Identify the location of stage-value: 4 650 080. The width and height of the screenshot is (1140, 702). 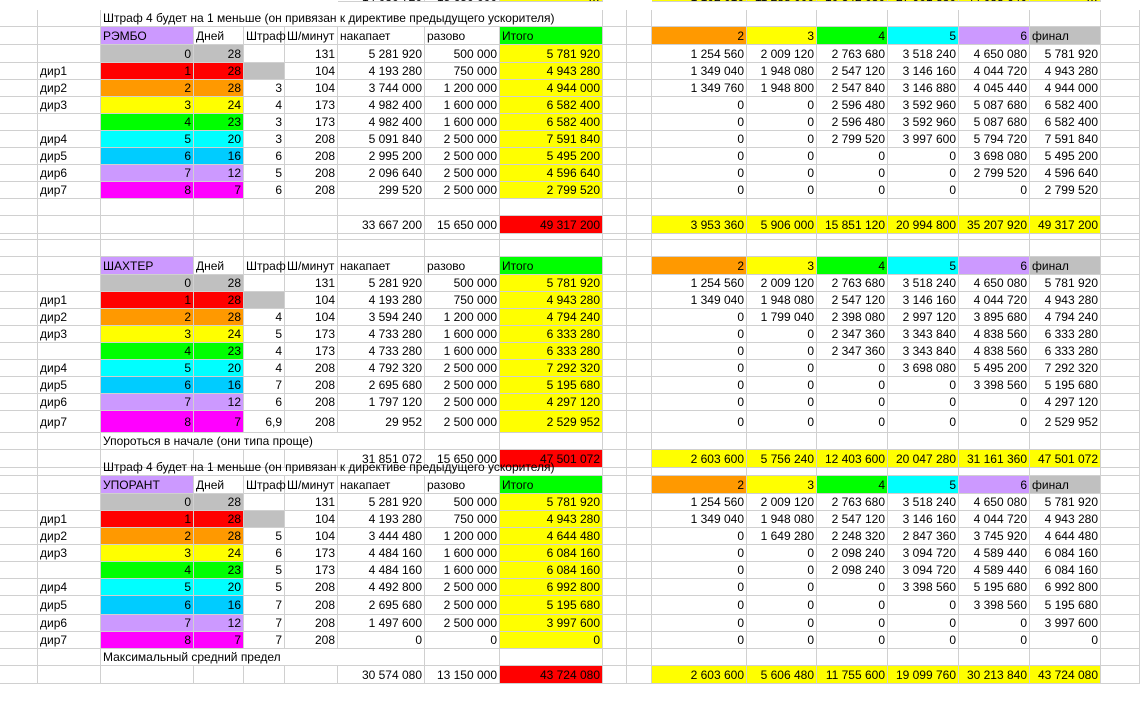
(994, 502).